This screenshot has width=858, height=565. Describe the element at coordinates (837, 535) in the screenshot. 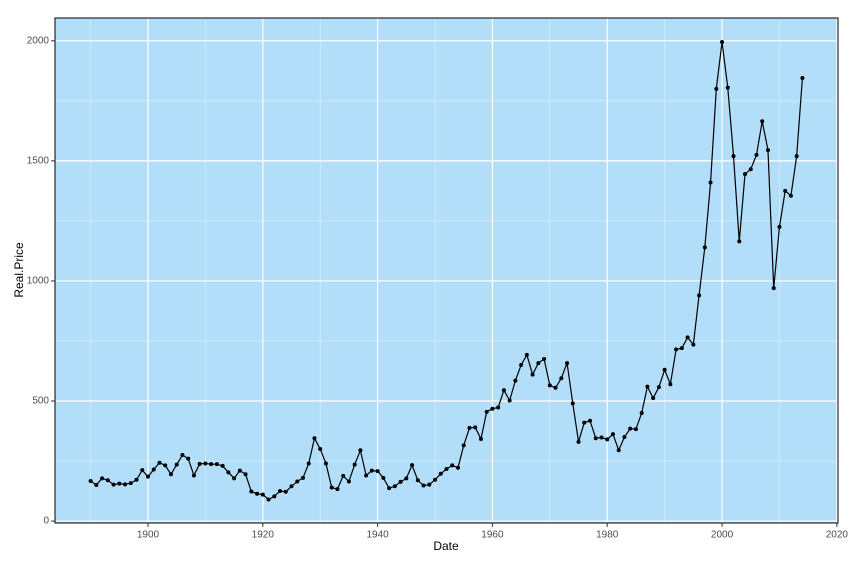

I see `x-tick-label: 2020` at that location.